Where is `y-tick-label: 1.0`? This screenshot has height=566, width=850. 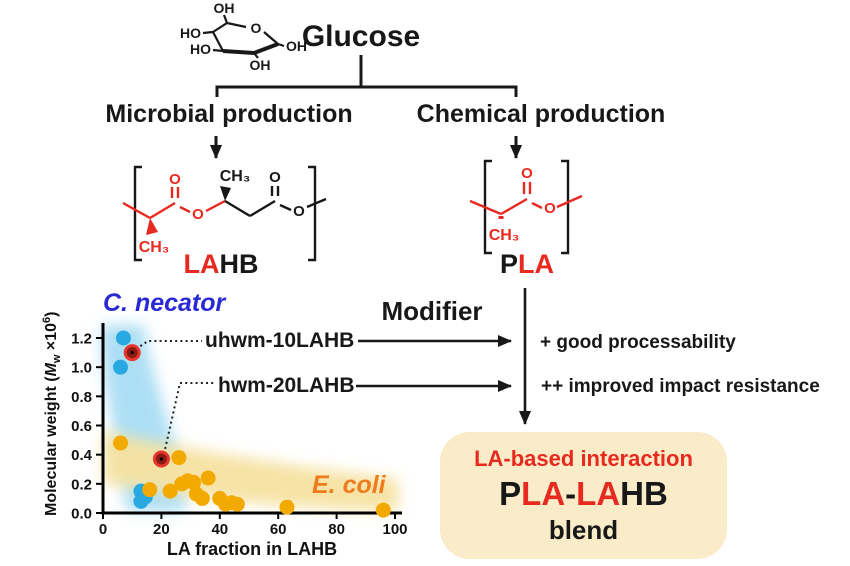
y-tick-label: 1.0 is located at coordinates (81, 368).